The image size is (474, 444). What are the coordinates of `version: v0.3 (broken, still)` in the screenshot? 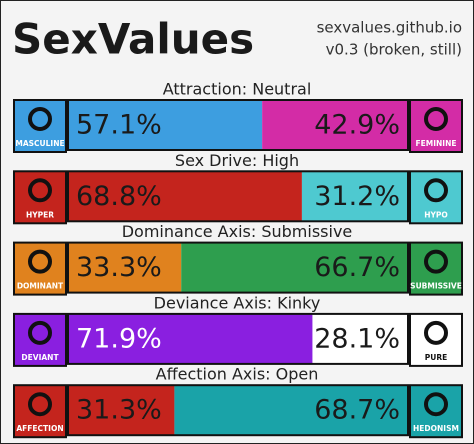 It's located at (394, 50).